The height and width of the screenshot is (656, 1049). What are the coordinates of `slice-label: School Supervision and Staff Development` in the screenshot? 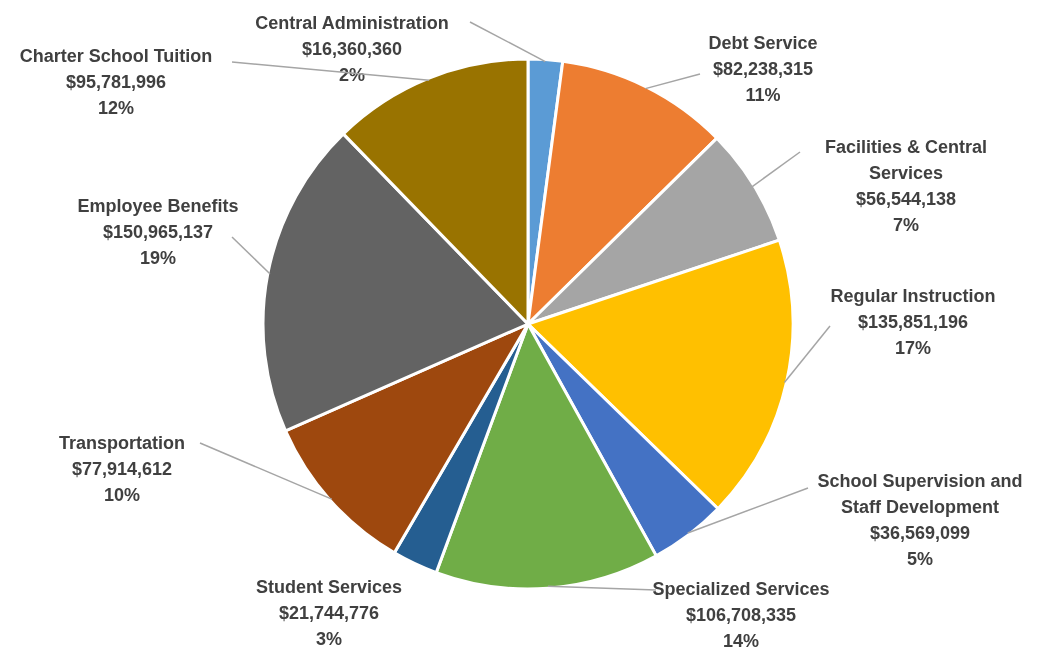 It's located at (920, 494).